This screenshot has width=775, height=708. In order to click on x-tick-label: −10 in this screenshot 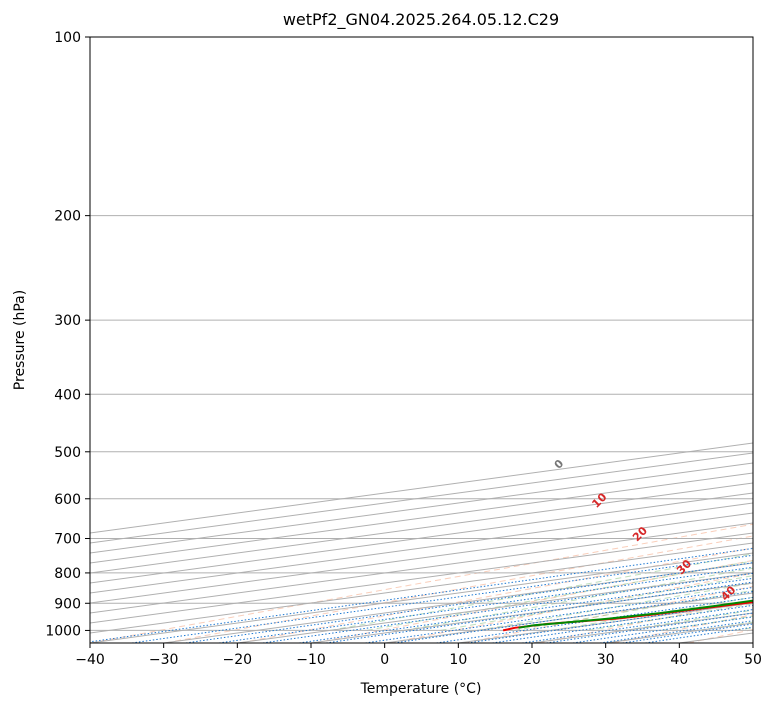, I will do `click(311, 660)`.